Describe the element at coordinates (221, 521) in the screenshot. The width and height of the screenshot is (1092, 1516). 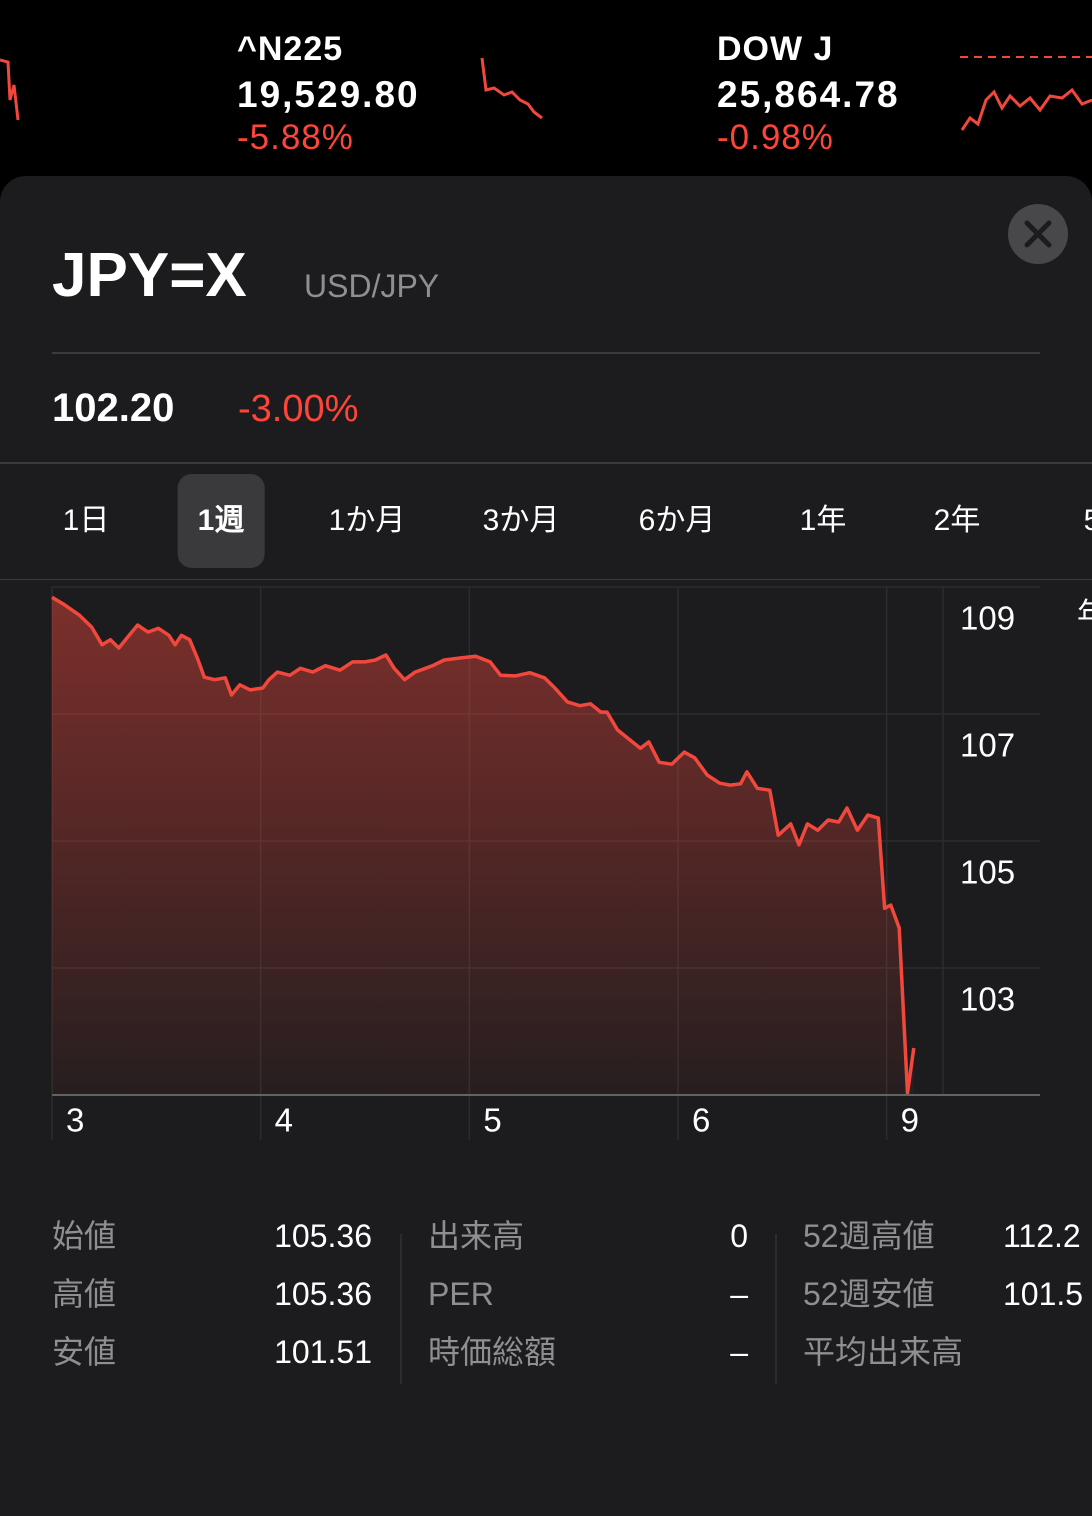
I see `range-tab: 1週` at that location.